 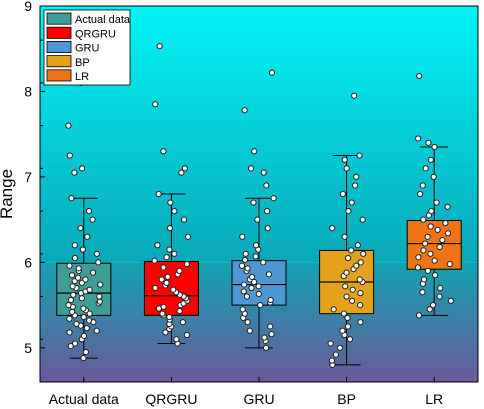 What do you see at coordinates (434, 195) in the screenshot?
I see `points-lr` at bounding box center [434, 195].